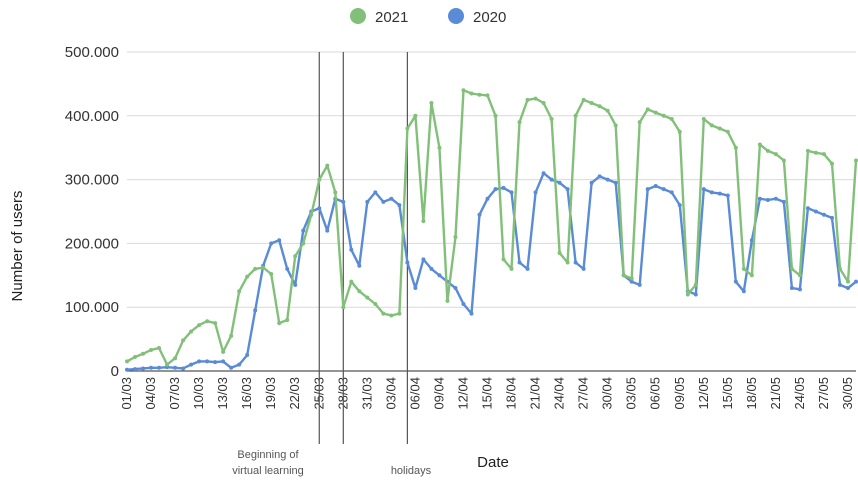  I want to click on x-tick-label: 04/03, so click(150, 393).